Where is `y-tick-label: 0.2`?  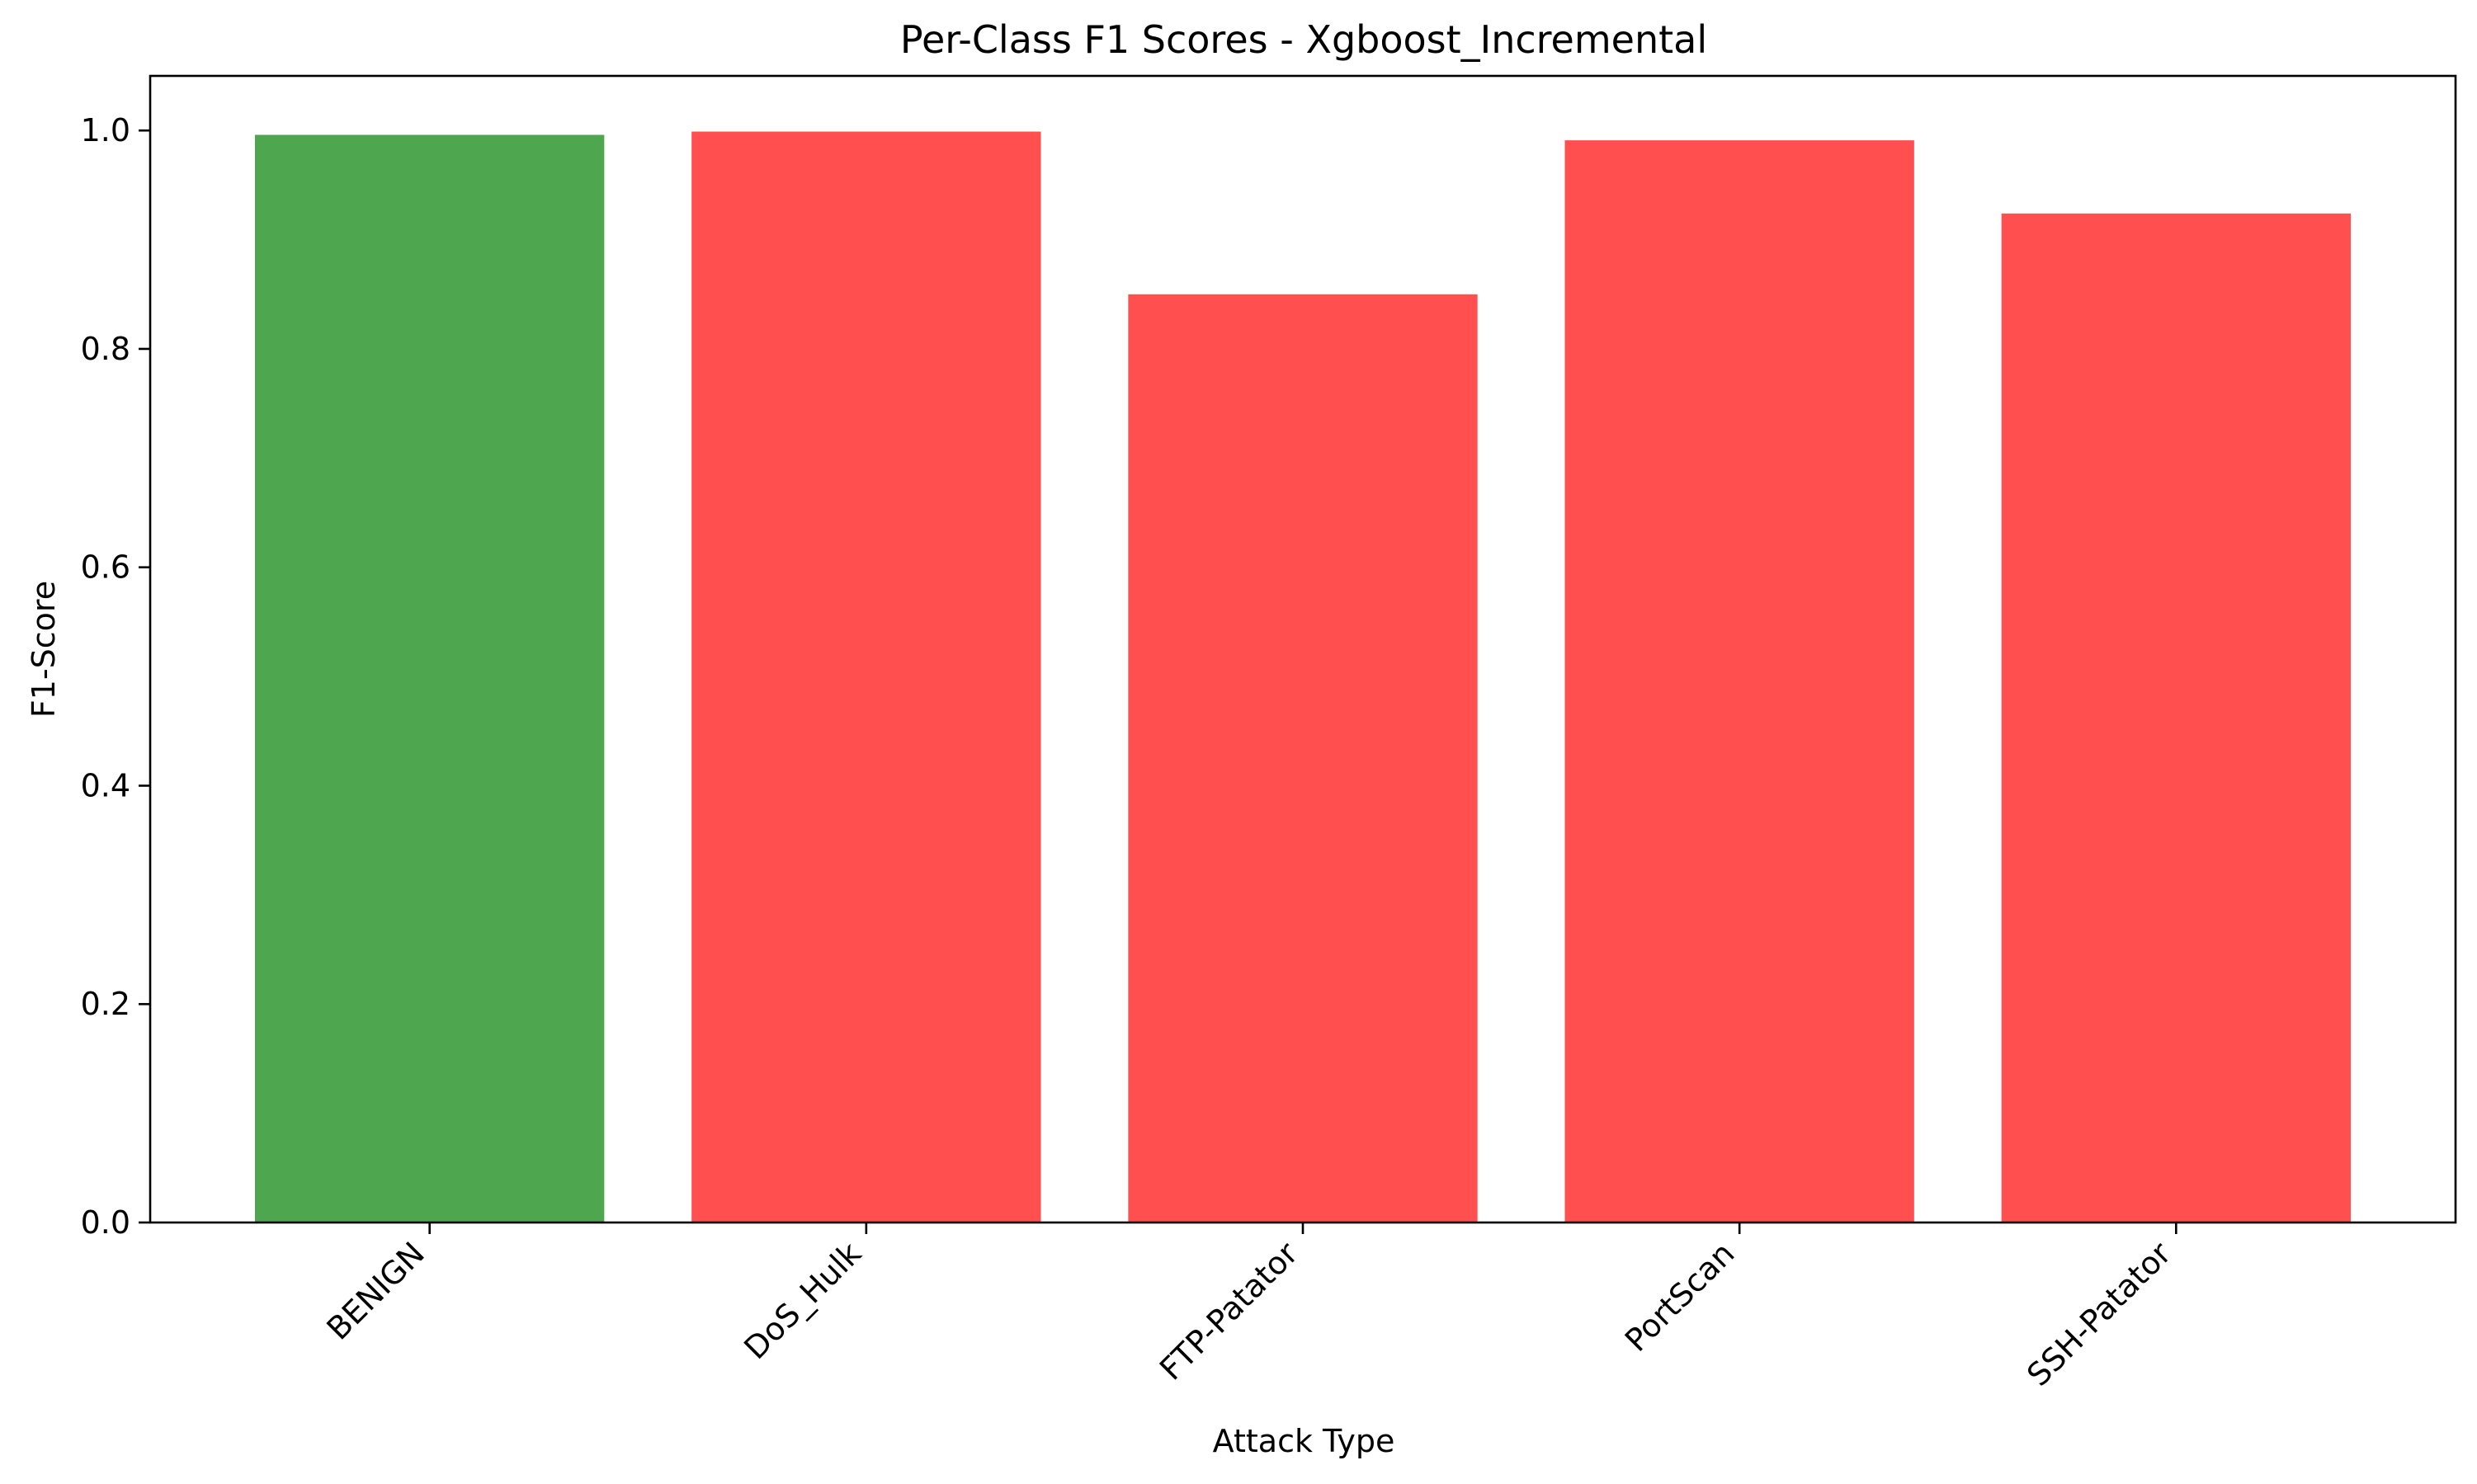 y-tick-label: 0.2 is located at coordinates (105, 1004).